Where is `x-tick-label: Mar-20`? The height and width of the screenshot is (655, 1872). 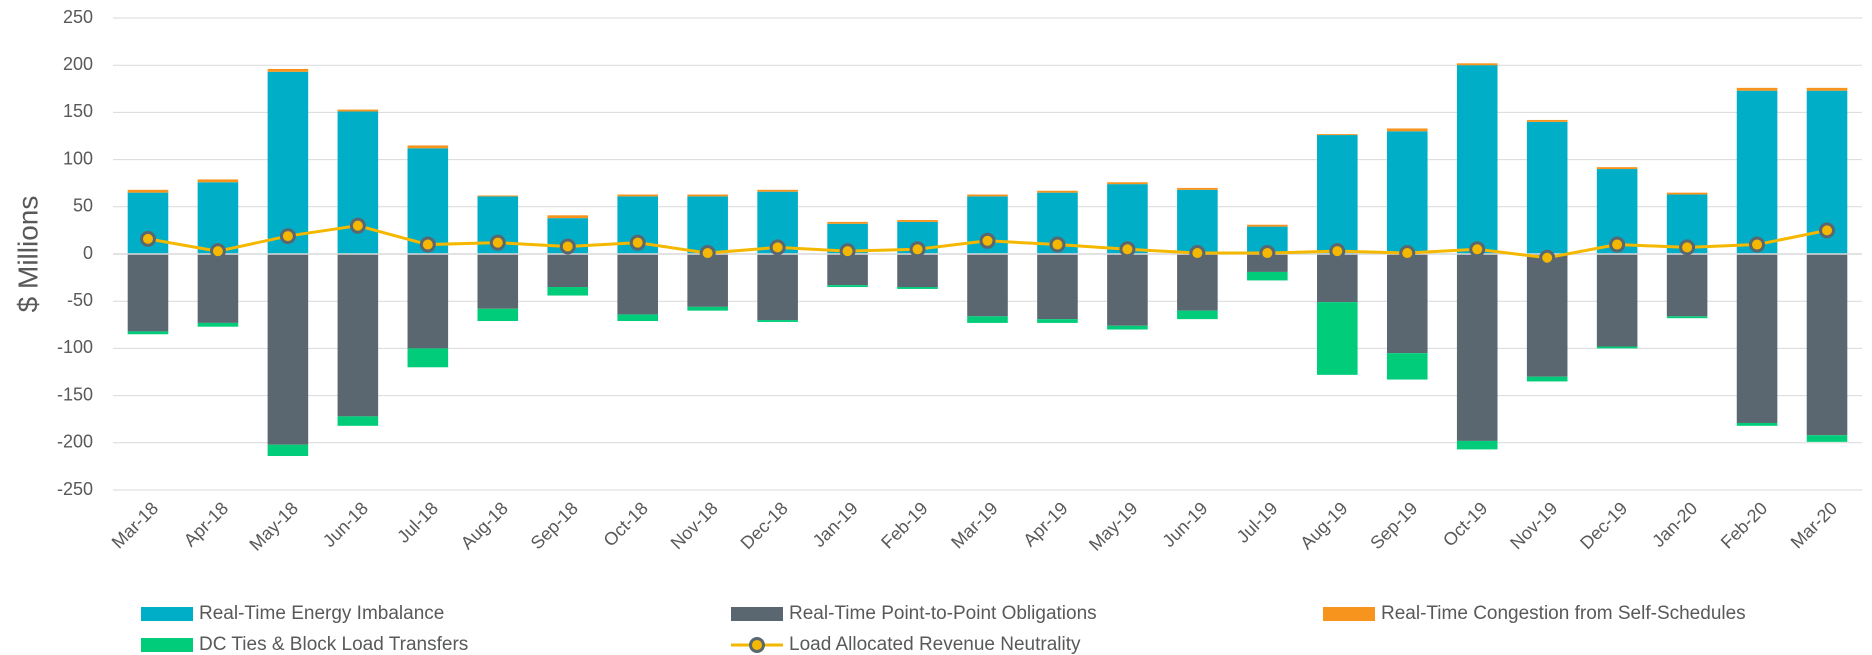
x-tick-label: Mar-20 is located at coordinates (1814, 525).